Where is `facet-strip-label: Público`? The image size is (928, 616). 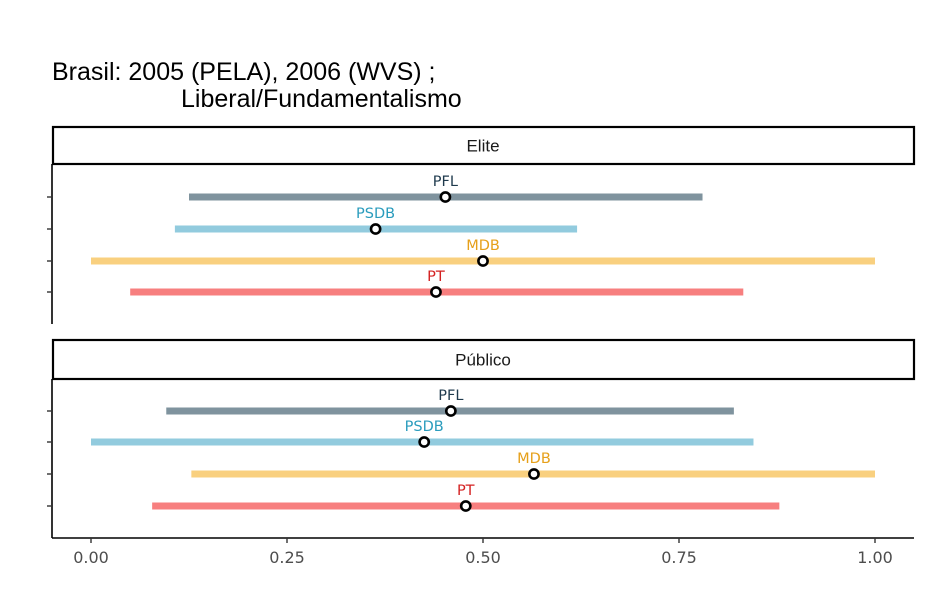
facet-strip-label: Público is located at coordinates (483, 360).